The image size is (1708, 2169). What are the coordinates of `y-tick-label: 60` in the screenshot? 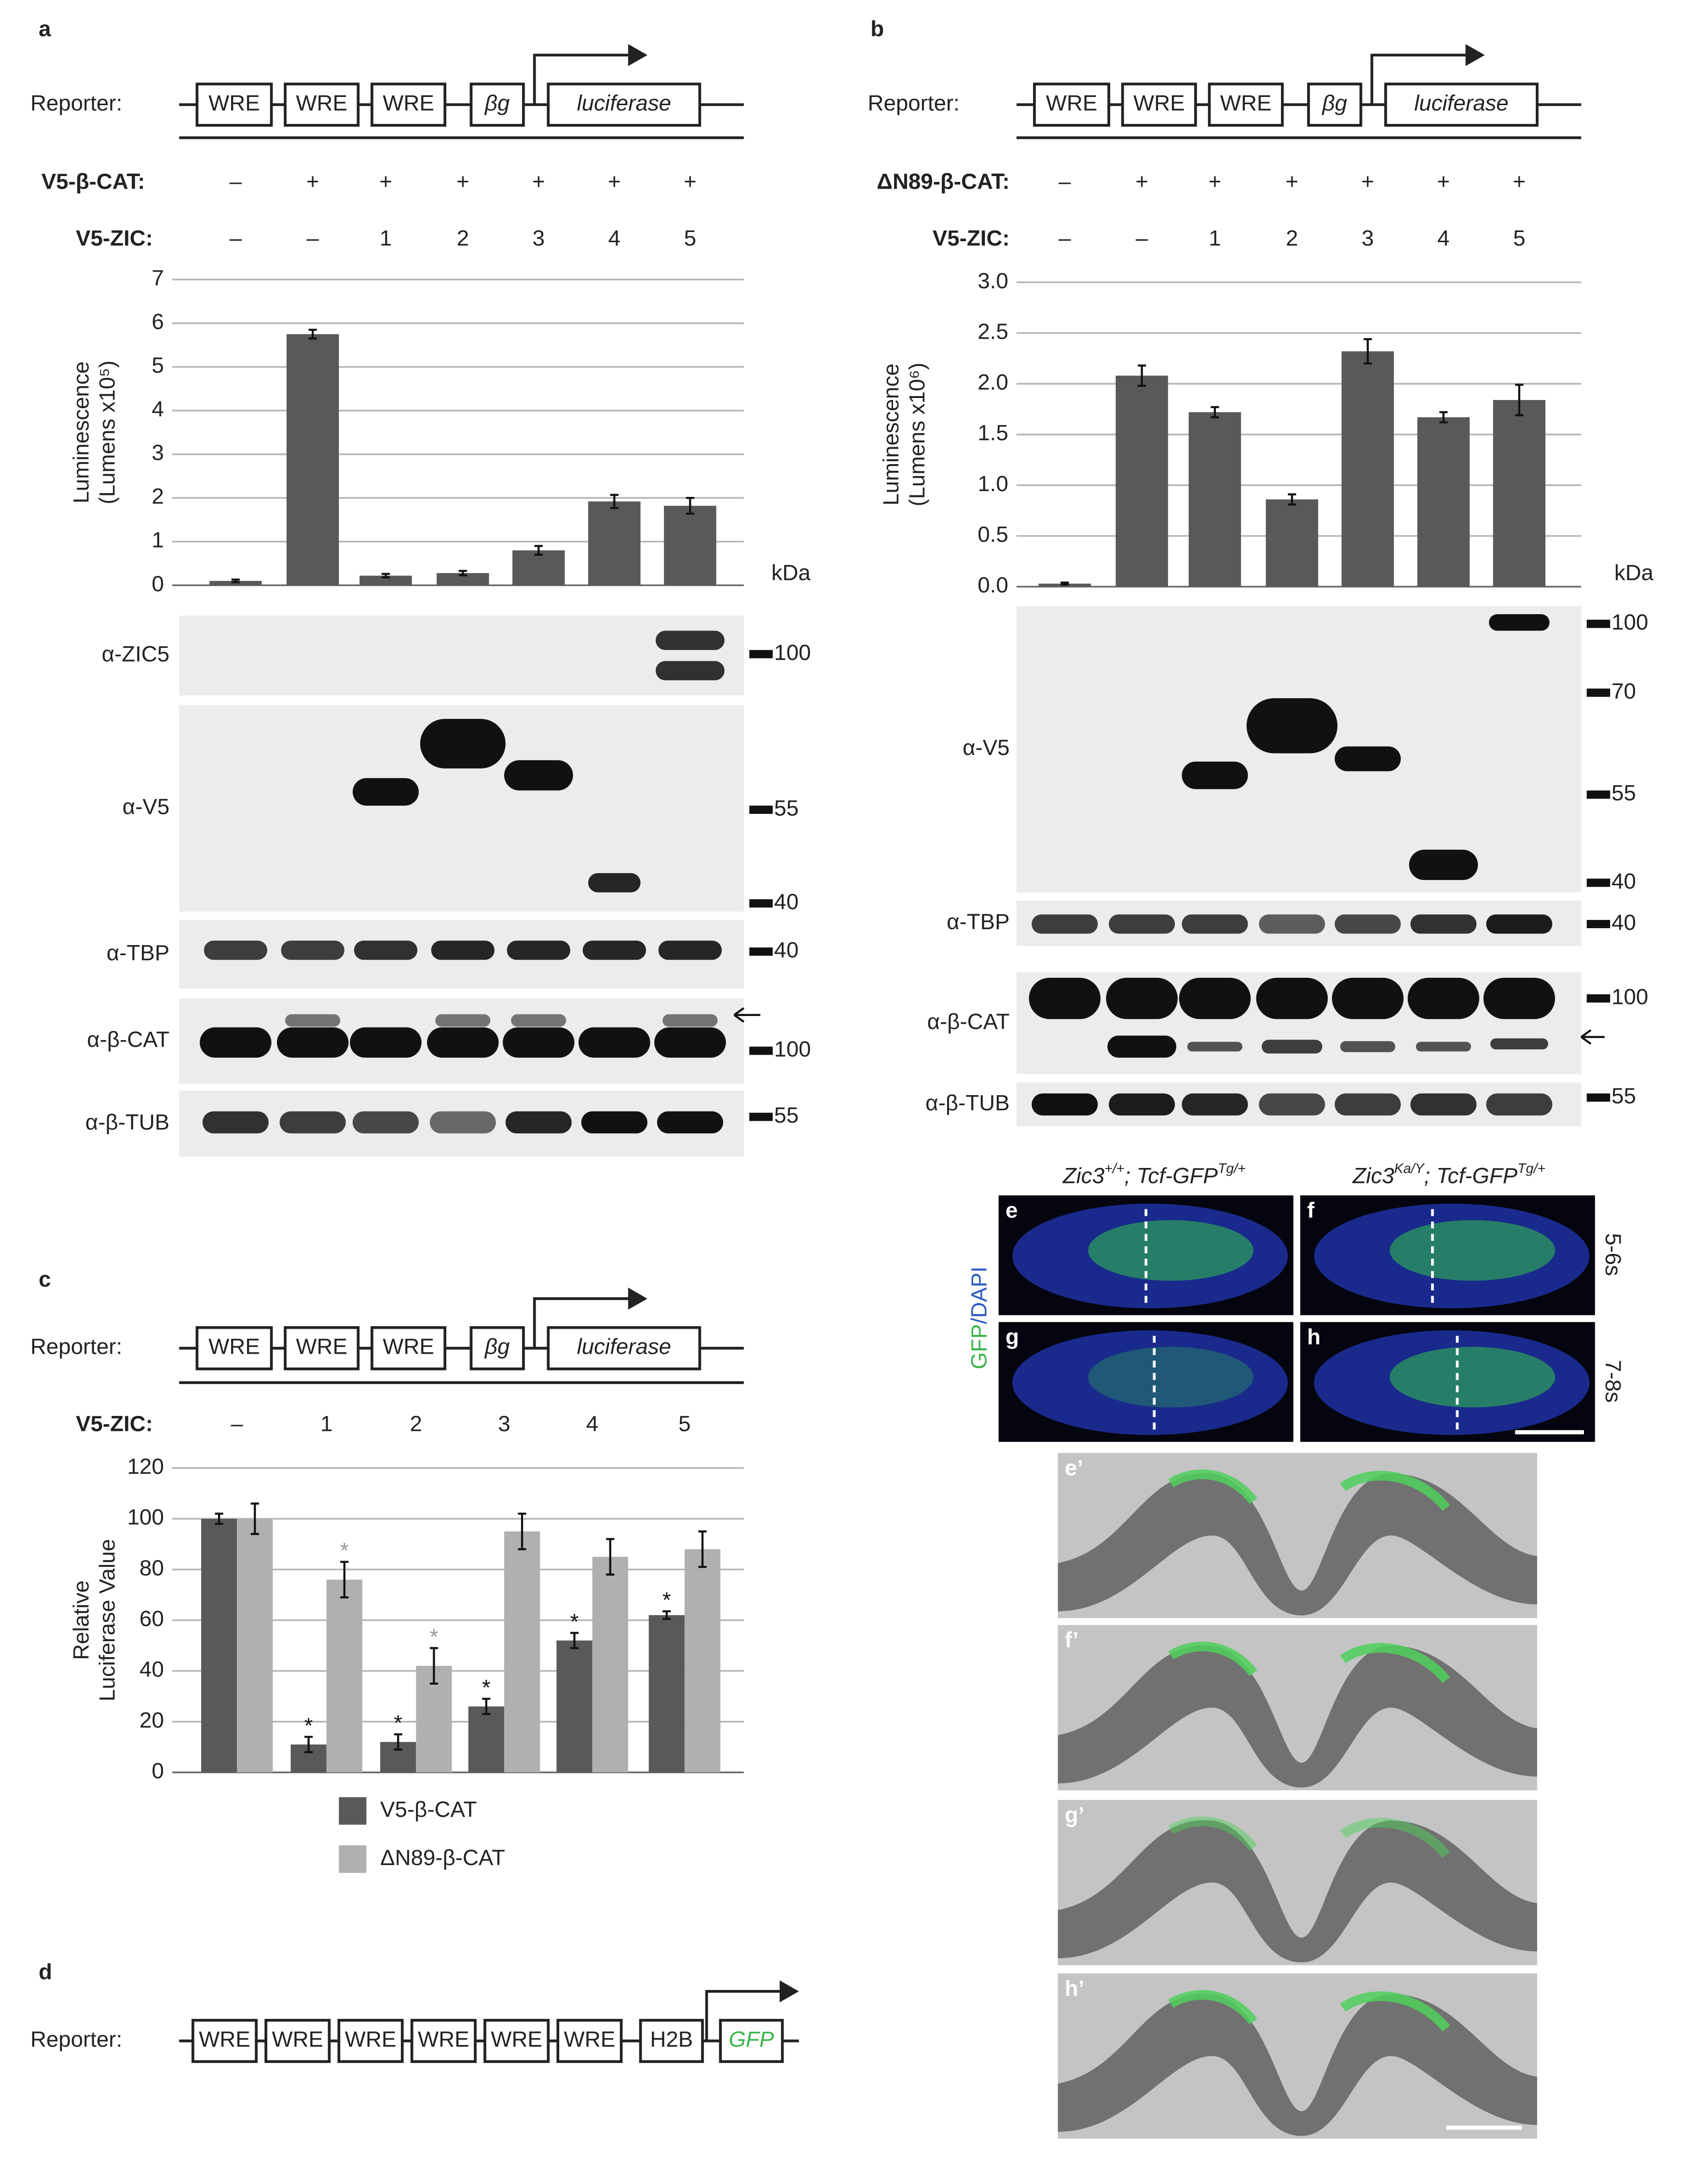 It's located at (151, 1619).